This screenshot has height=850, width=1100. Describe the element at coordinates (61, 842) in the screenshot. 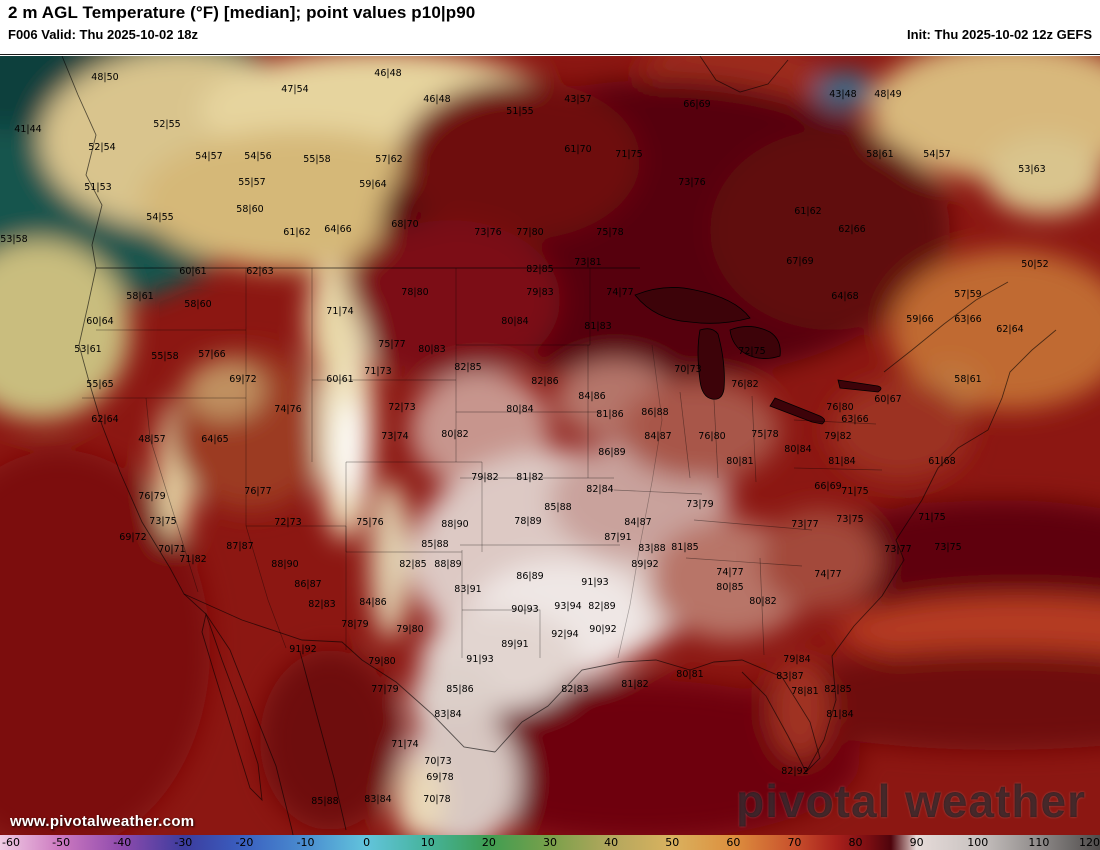

I see `colorbar-tick-label: -50` at that location.